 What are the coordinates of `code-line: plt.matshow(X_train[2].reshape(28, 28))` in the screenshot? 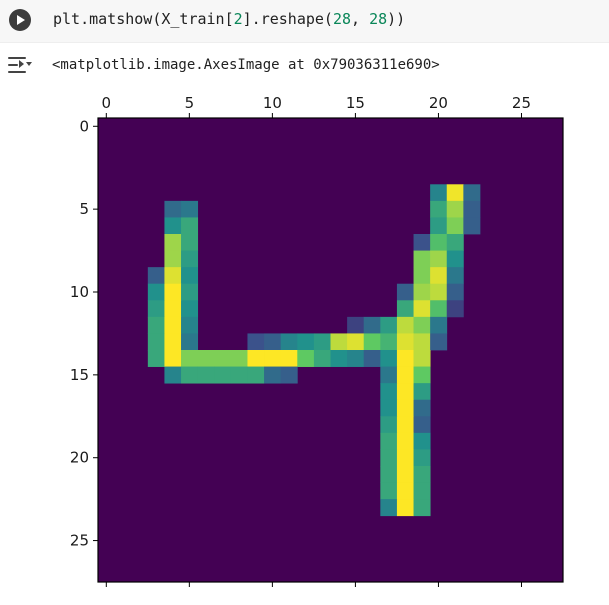 It's located at (229, 19).